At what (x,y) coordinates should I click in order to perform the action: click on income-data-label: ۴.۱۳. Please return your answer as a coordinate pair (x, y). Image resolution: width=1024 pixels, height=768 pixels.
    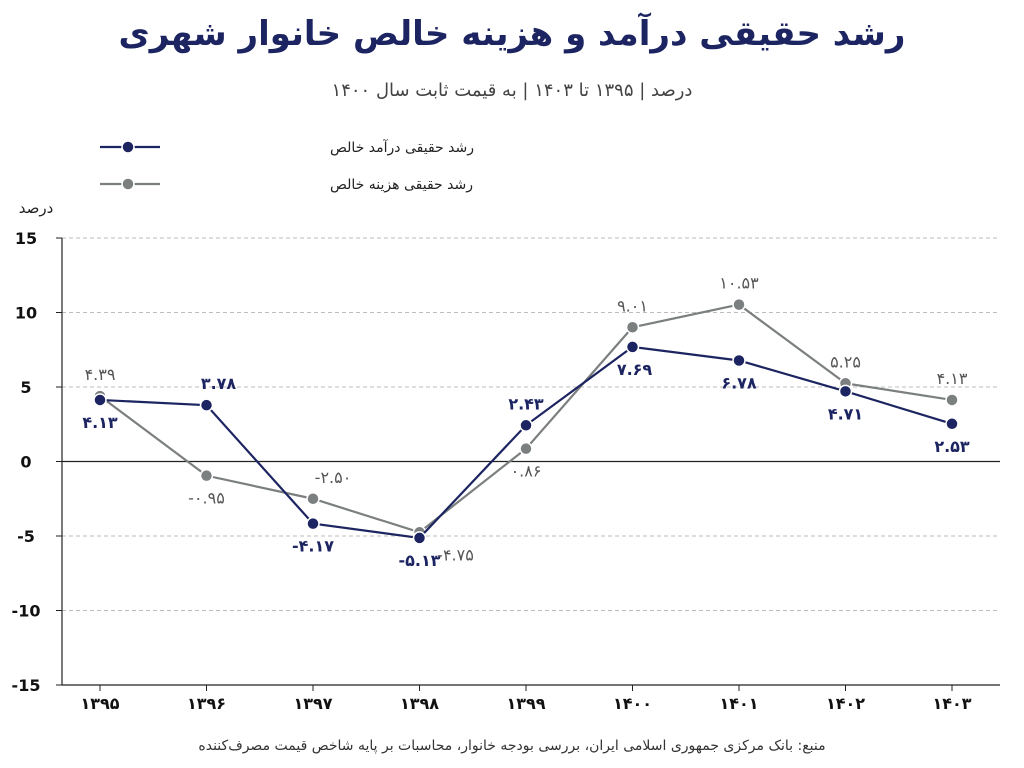
    Looking at the image, I should click on (100, 422).